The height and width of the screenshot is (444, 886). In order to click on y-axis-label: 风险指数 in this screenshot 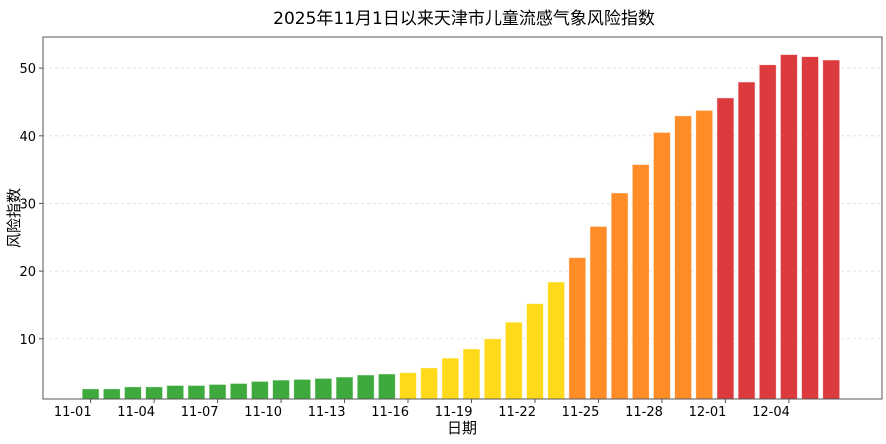, I will do `click(14, 218)`.